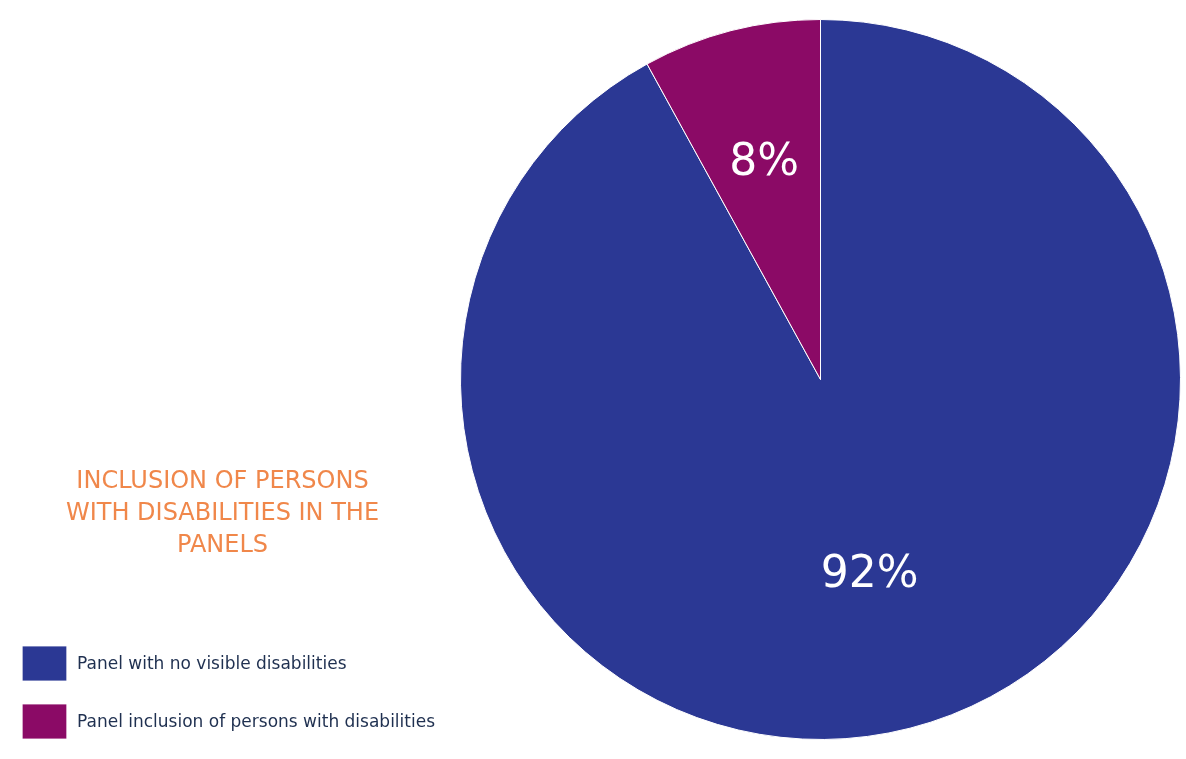  I want to click on data-label: 92%, so click(869, 571).